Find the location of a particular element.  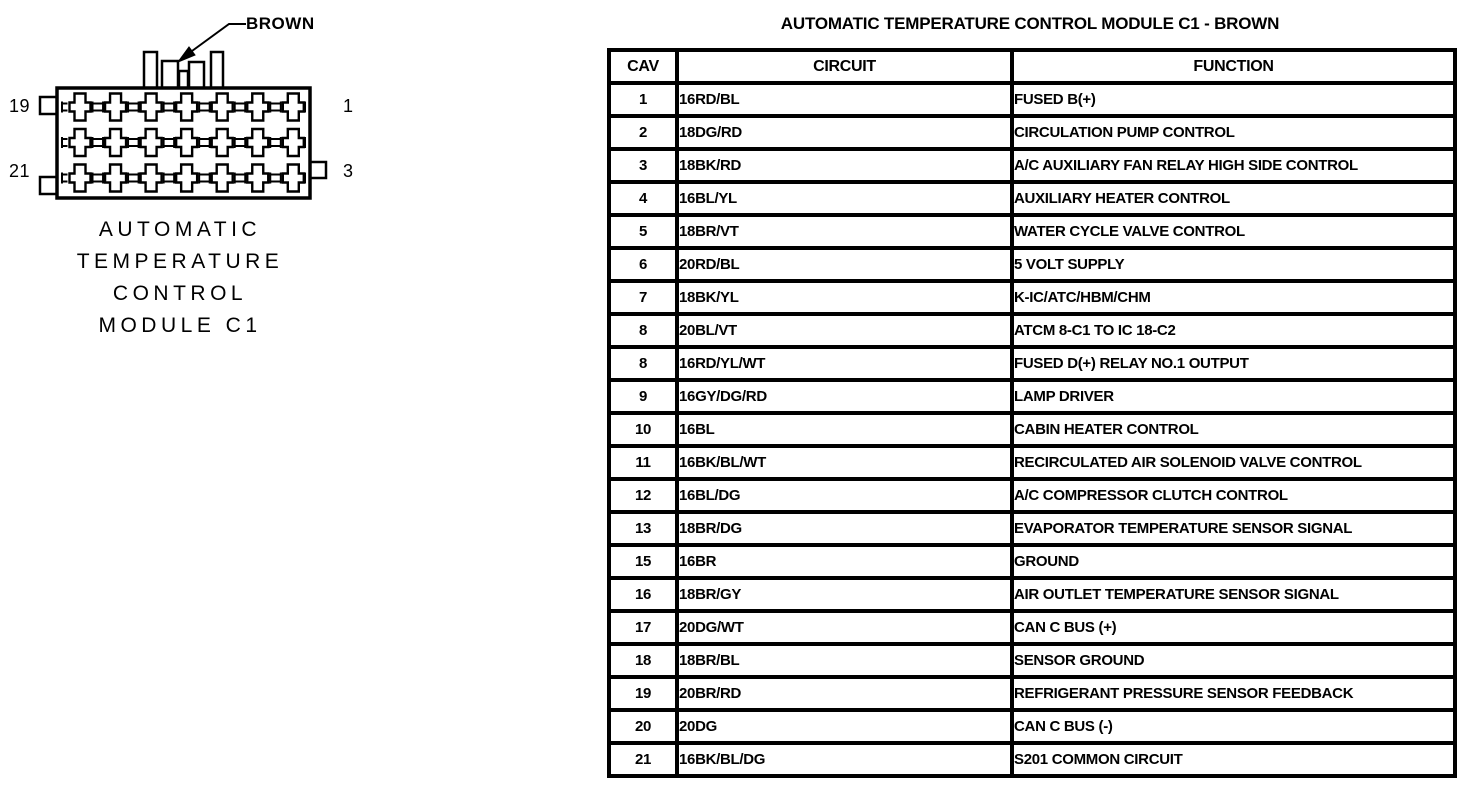

cell-cav: 11 is located at coordinates (643, 462).